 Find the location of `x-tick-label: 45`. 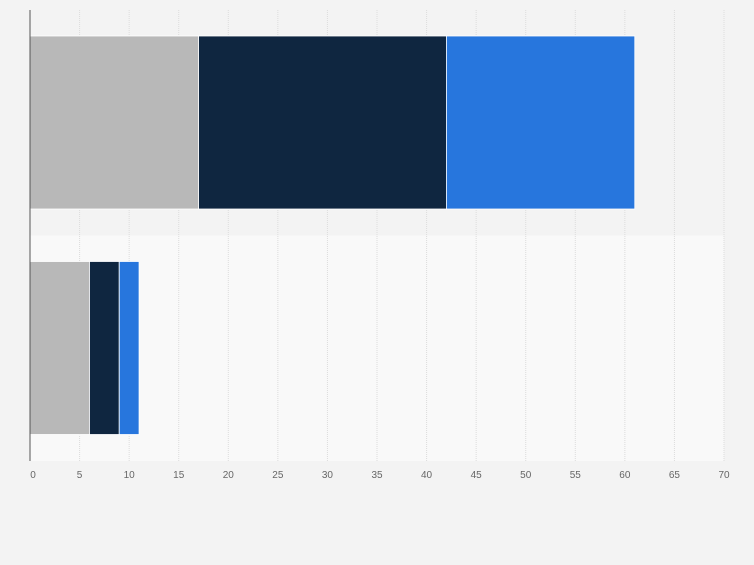

x-tick-label: 45 is located at coordinates (477, 475).